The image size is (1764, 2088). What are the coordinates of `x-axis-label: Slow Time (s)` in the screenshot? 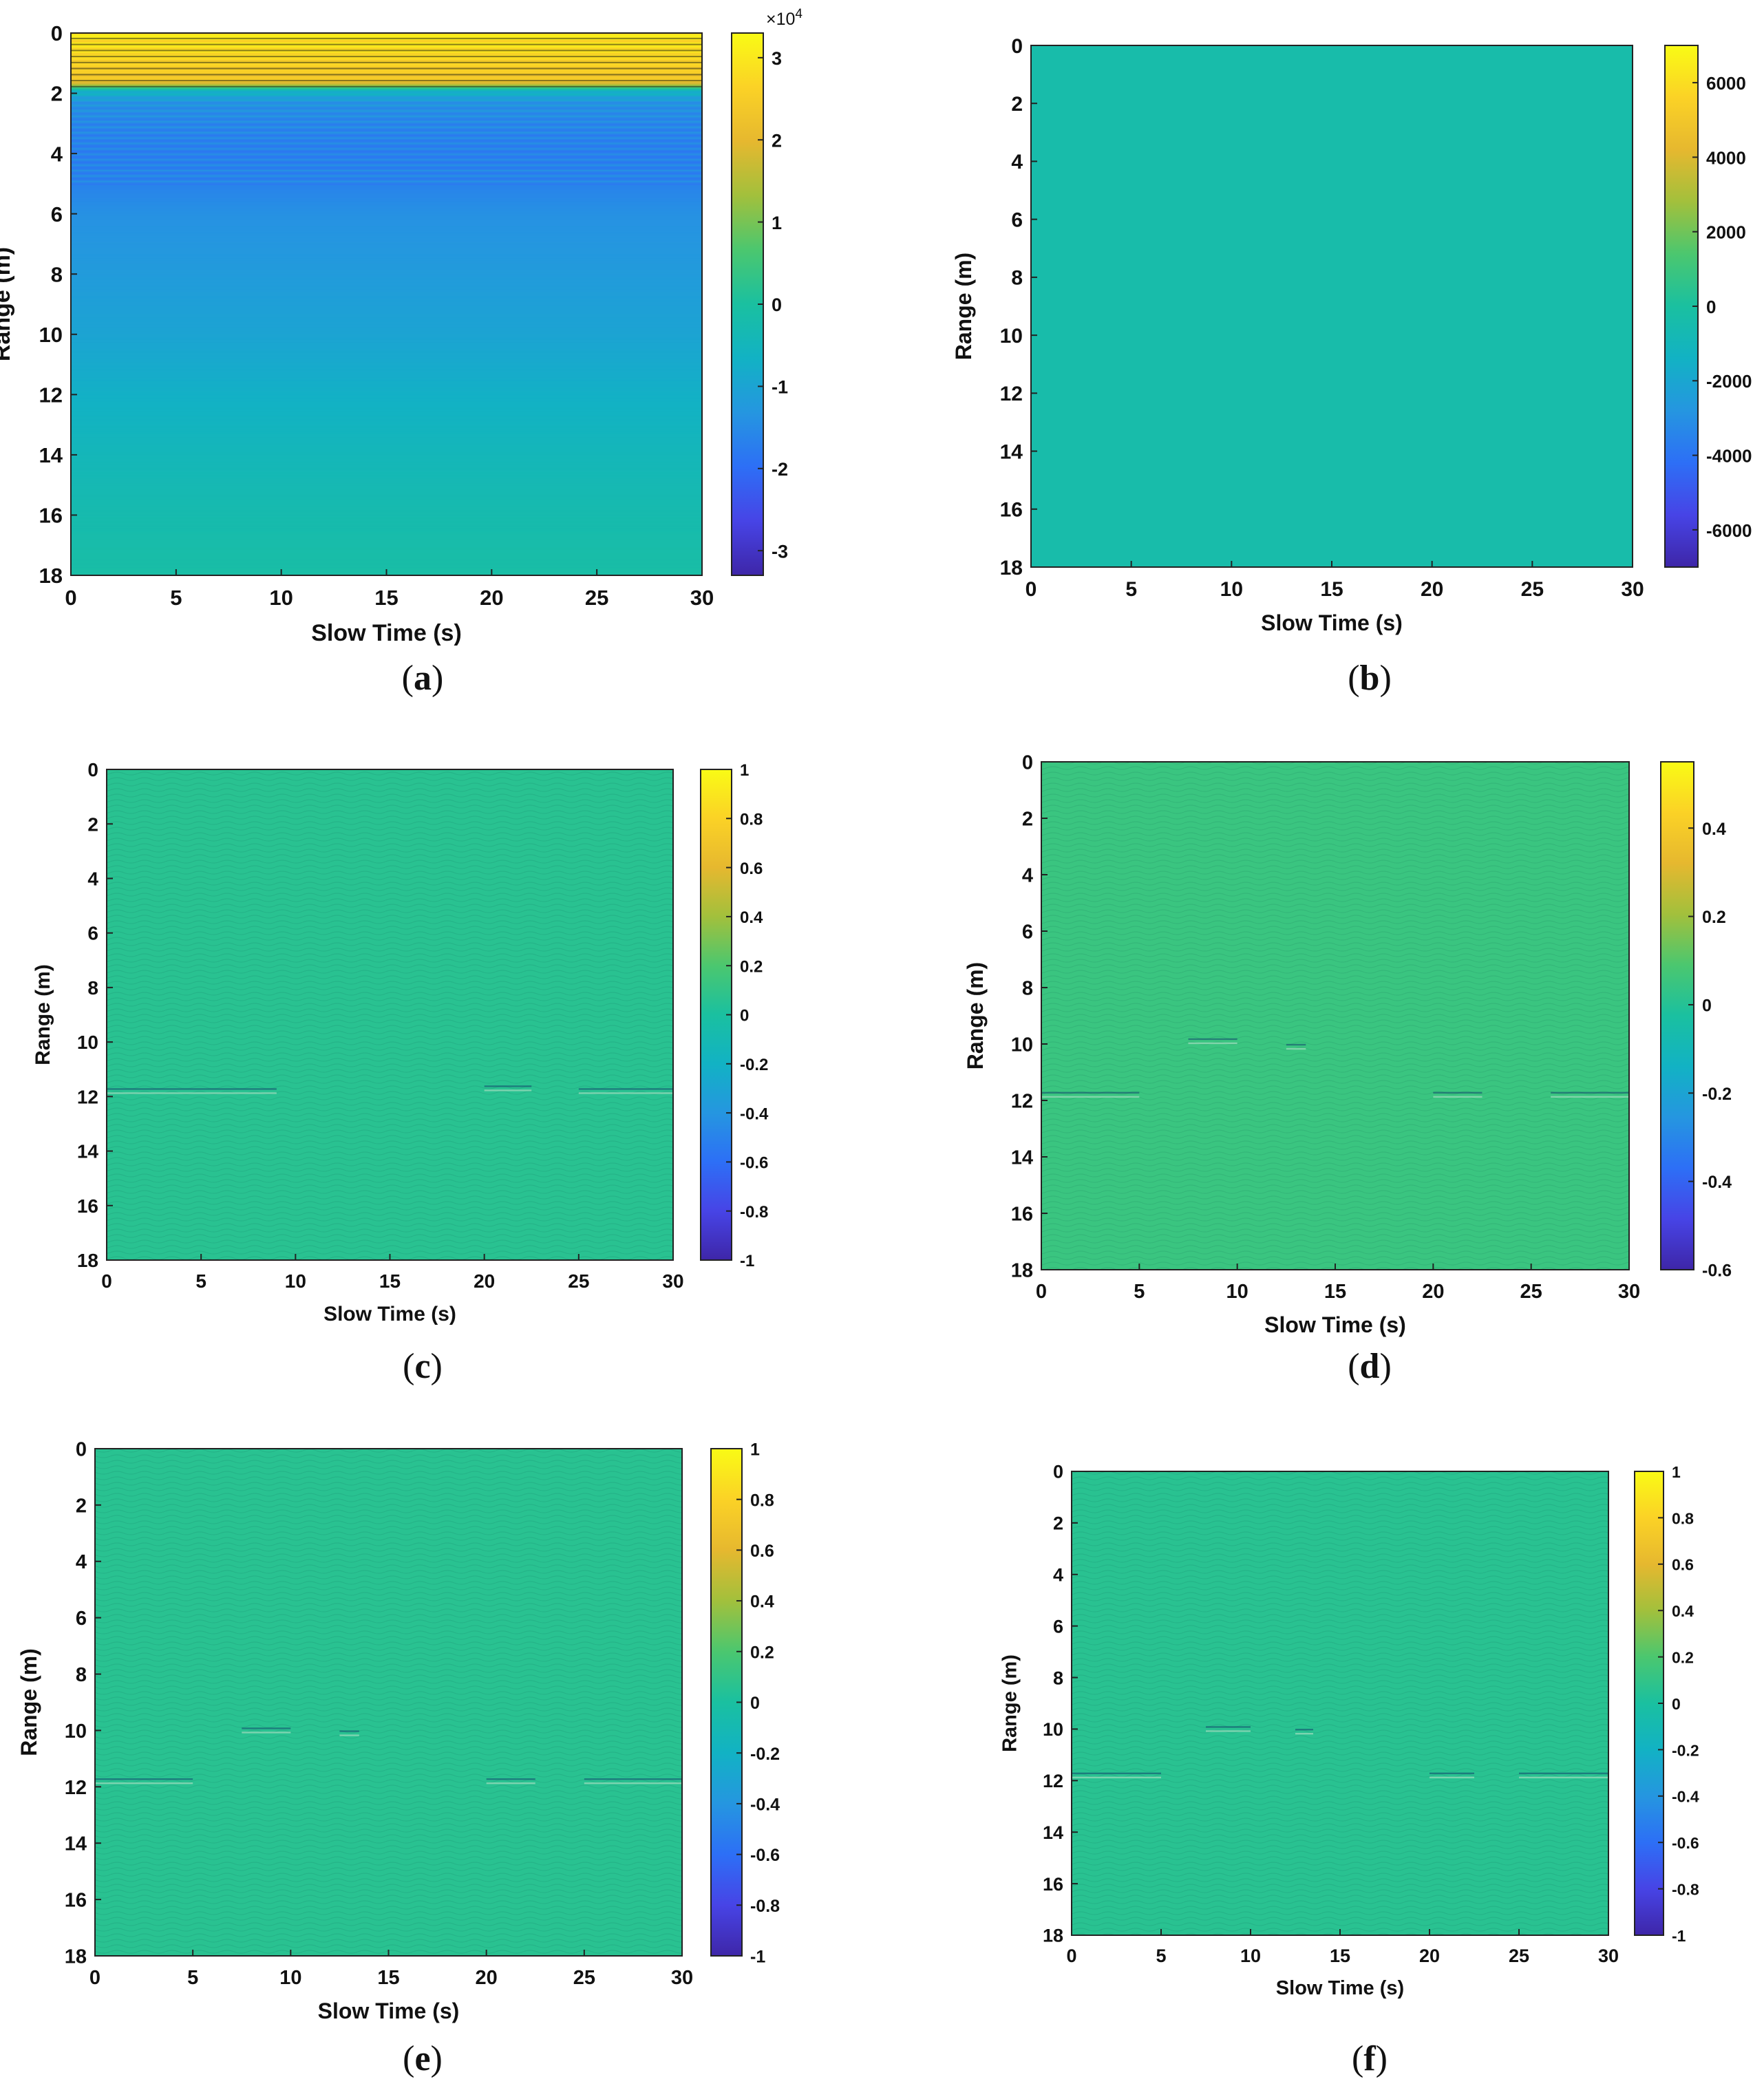 It's located at (1340, 1988).